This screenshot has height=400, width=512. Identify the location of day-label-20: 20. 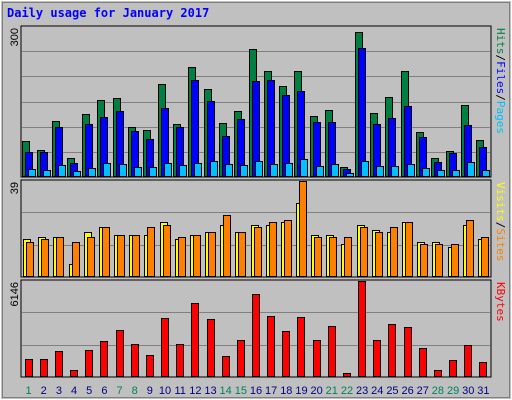
(317, 391).